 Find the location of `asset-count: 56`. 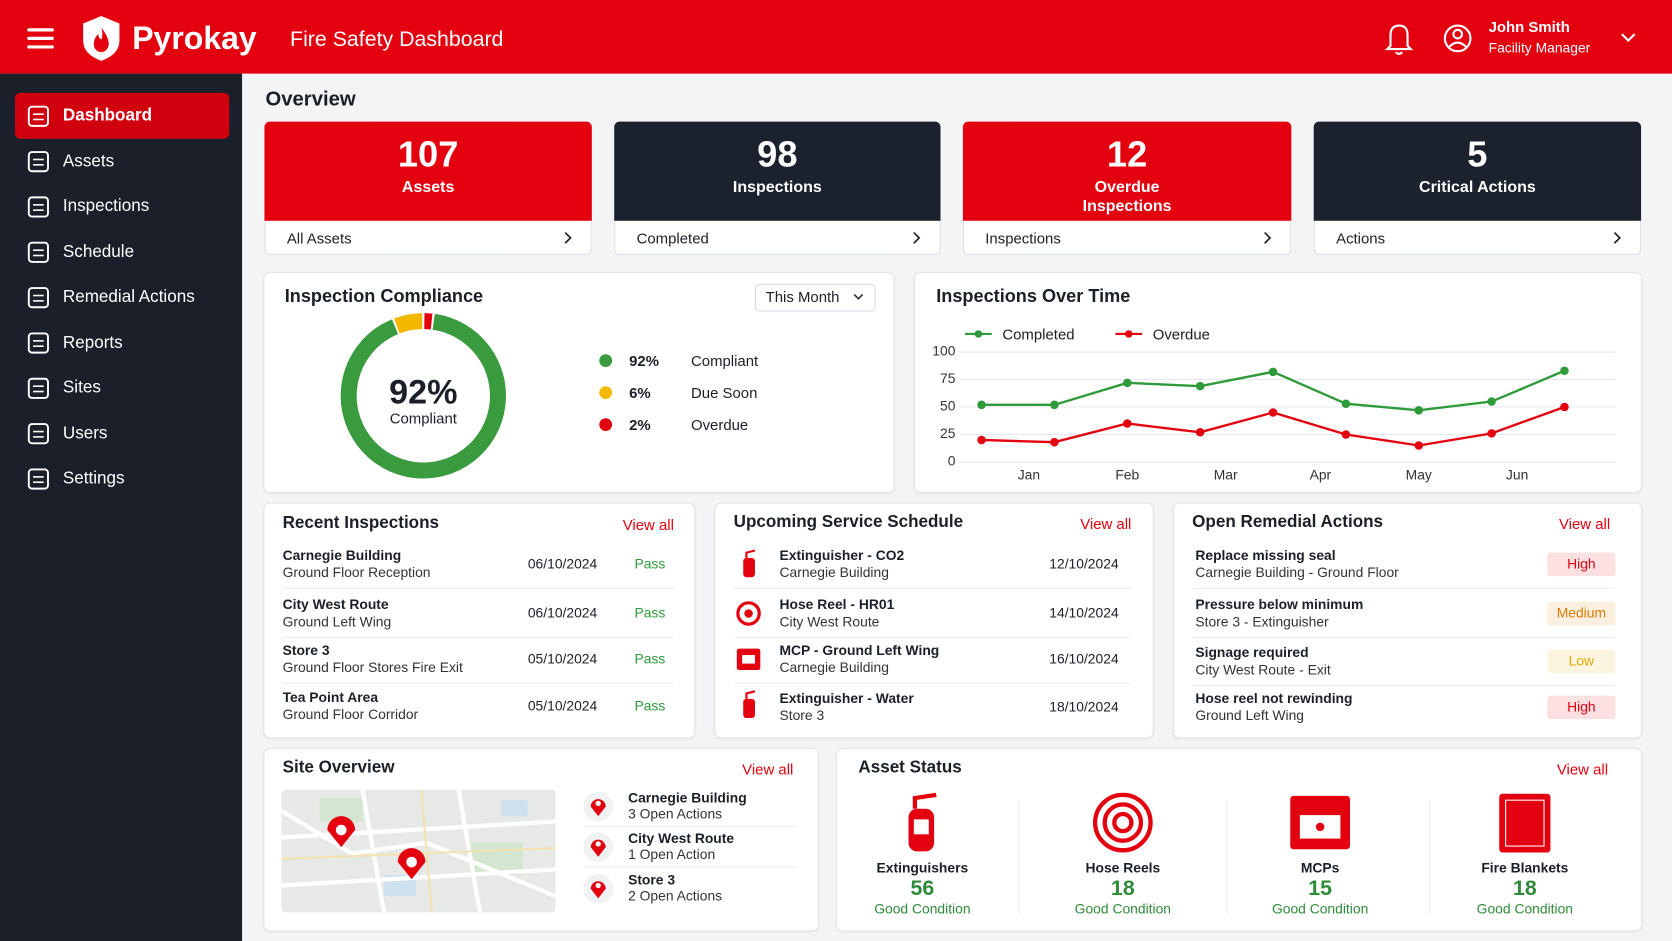

asset-count: 56 is located at coordinates (922, 888).